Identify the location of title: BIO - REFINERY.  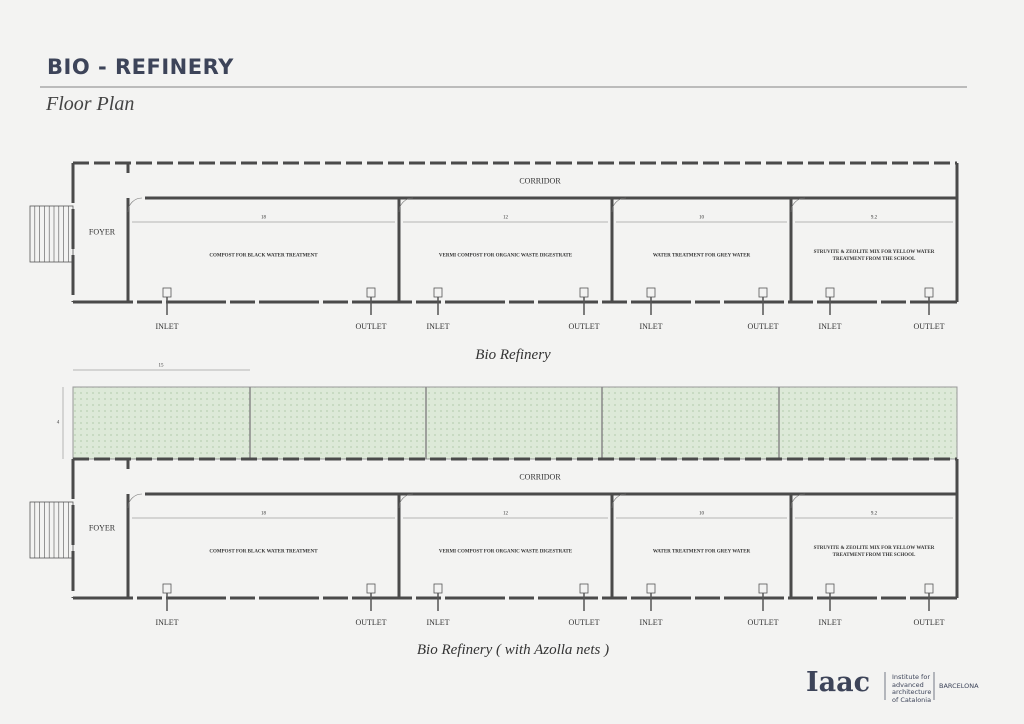
(140, 67).